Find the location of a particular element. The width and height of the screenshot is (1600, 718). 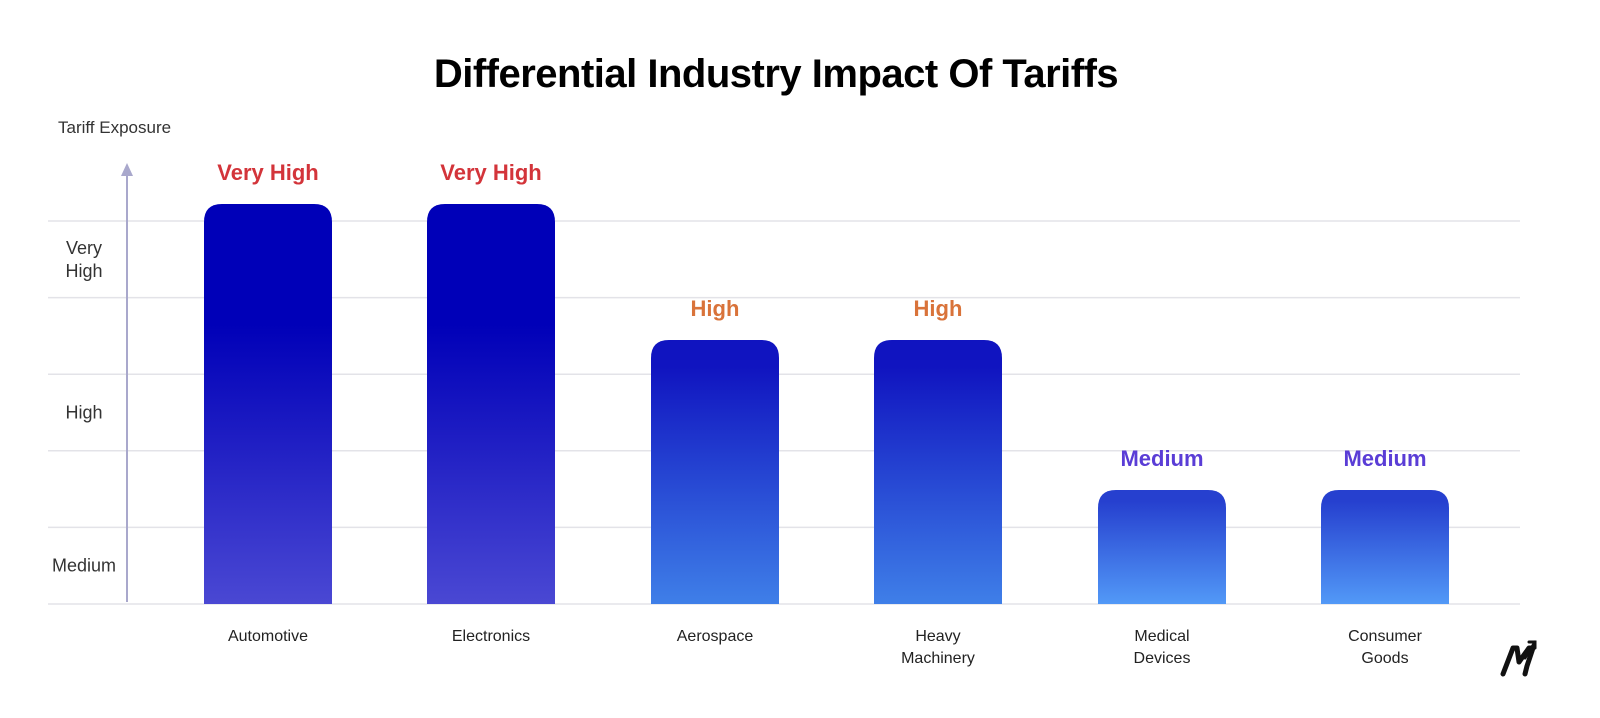

x-tick-label: Consumer Goods is located at coordinates (1385, 647).